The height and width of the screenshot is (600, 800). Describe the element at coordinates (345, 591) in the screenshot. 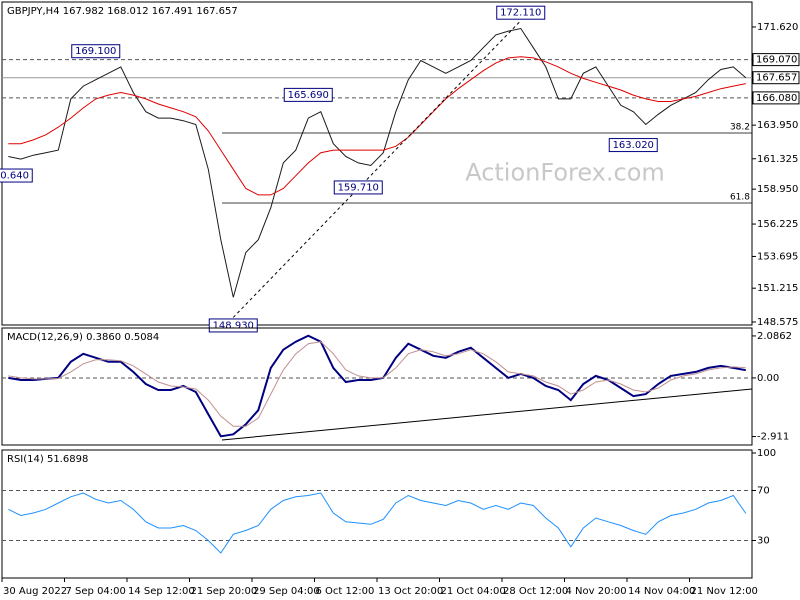

I see `x-tick-label: 6 Oct 12:00` at that location.